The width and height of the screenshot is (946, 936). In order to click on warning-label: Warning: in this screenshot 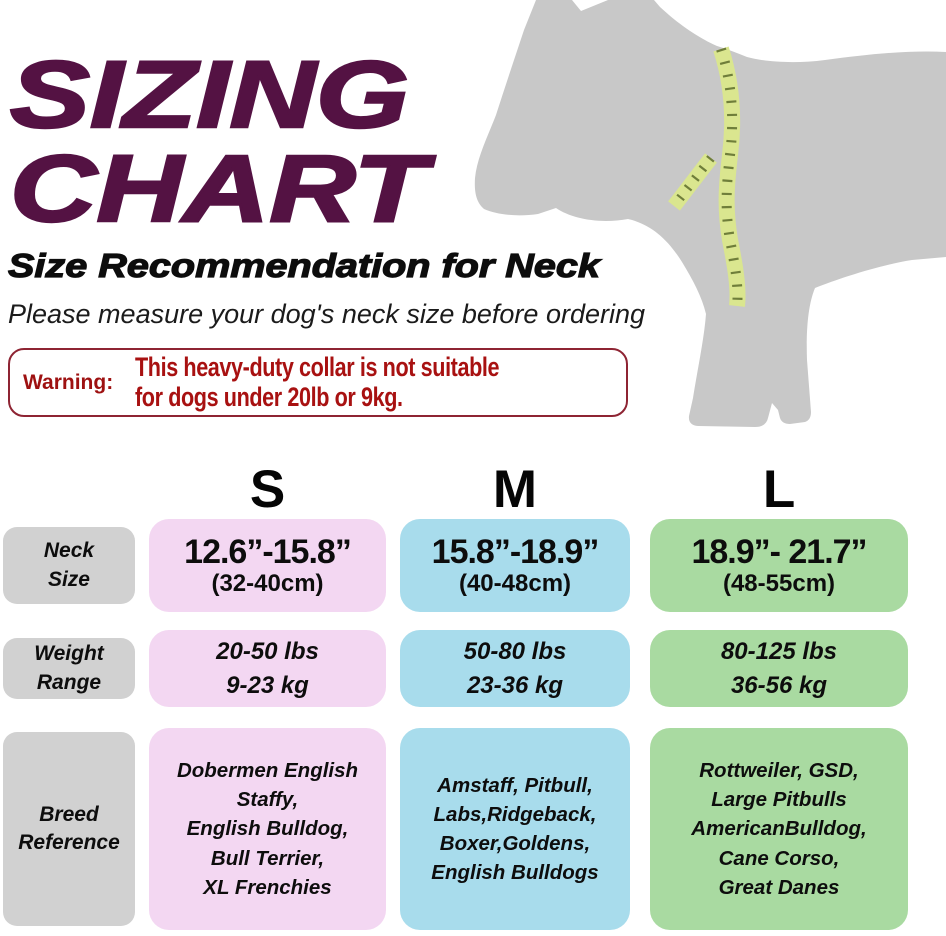, I will do `click(68, 382)`.